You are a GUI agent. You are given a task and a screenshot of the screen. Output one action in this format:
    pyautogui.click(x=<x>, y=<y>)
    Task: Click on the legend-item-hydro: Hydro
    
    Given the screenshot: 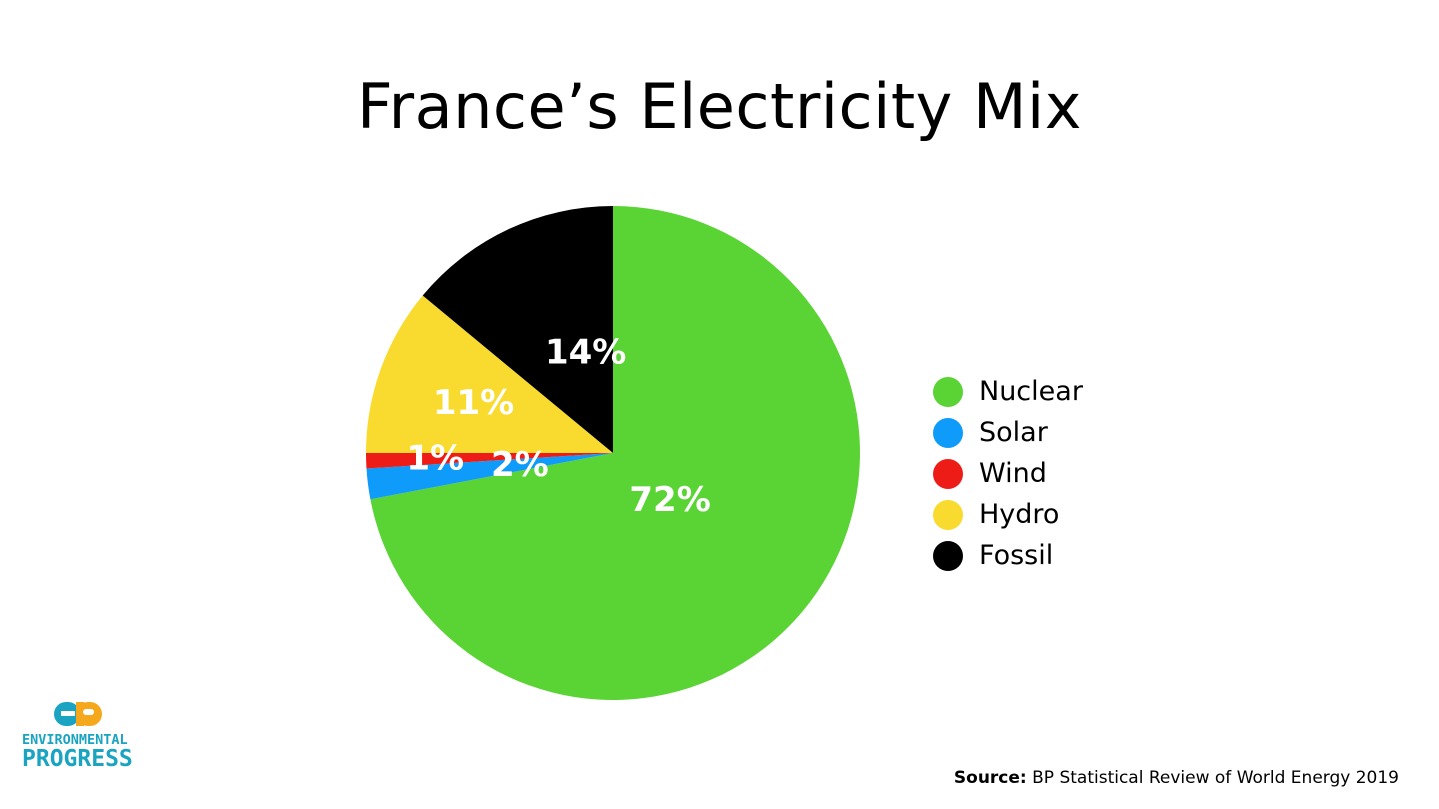 What is the action you would take?
    pyautogui.click(x=1008, y=514)
    